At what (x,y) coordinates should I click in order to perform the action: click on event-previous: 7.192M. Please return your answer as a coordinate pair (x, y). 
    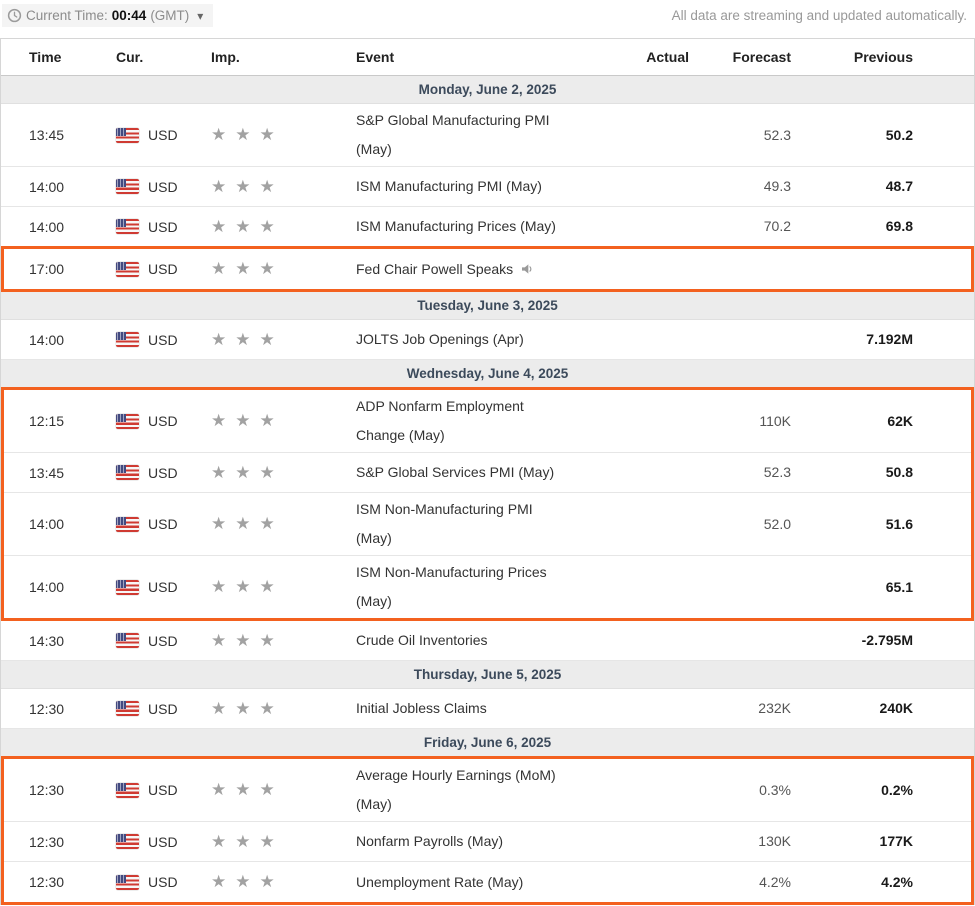
    Looking at the image, I should click on (889, 339).